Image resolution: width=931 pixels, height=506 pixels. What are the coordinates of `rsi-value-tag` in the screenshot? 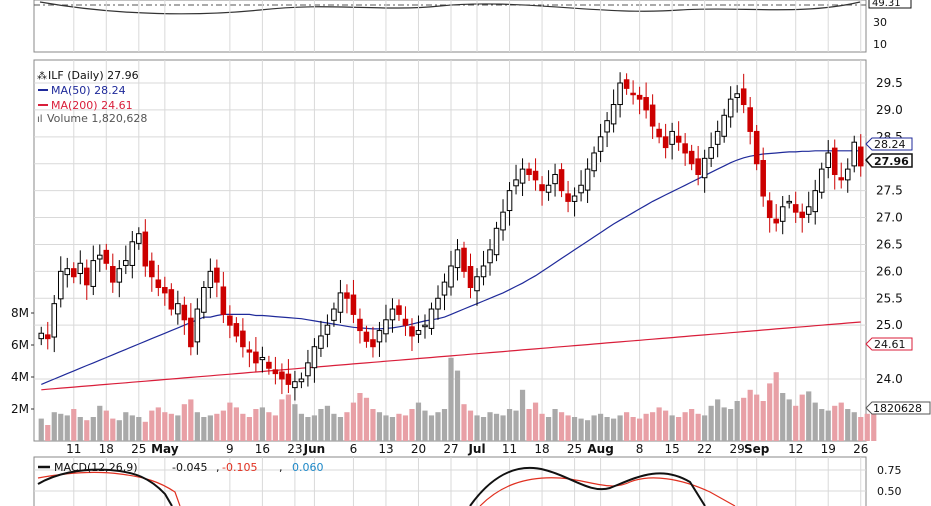 It's located at (890, 4).